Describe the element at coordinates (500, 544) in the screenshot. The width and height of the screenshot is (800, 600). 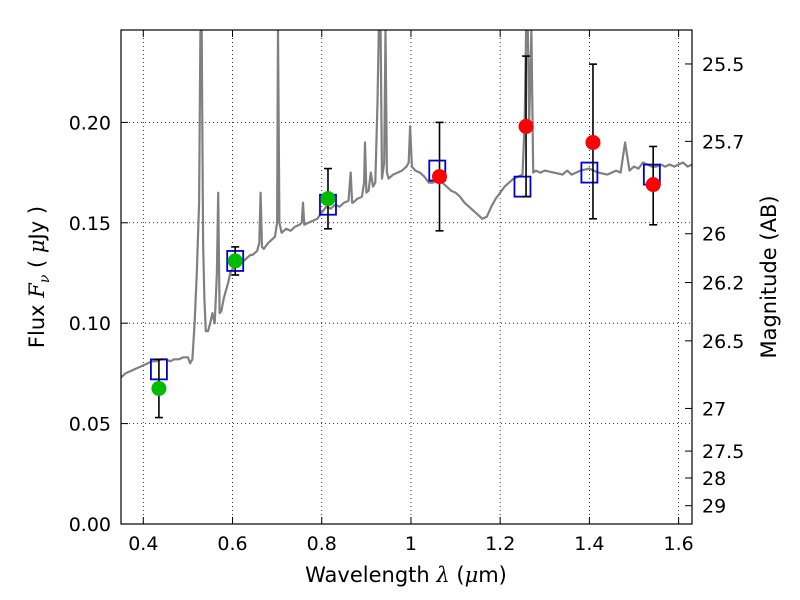
I see `x-tick-label: 1.2` at that location.